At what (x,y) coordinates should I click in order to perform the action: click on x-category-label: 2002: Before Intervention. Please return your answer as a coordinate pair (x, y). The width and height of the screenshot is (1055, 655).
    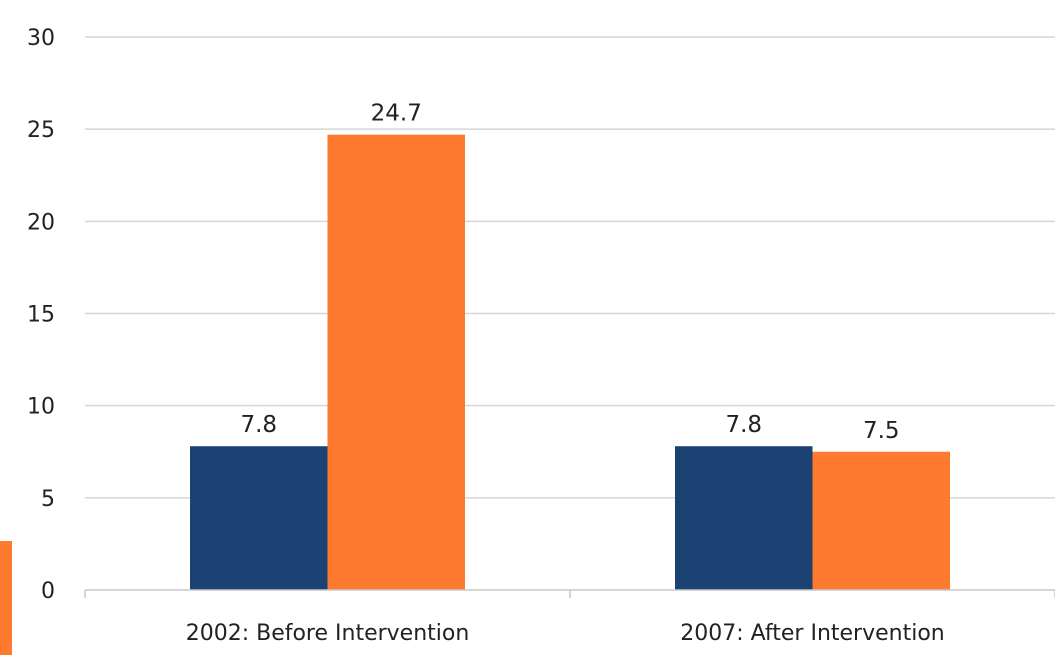
    Looking at the image, I should click on (328, 633).